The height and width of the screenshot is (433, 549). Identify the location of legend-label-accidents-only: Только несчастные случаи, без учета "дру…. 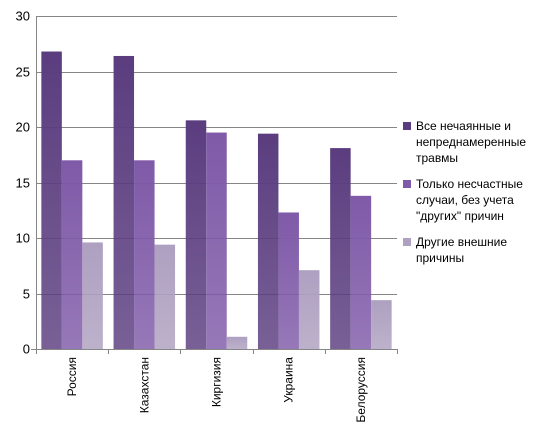
(469, 200).